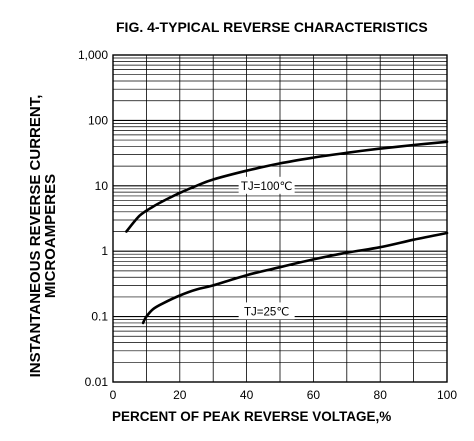 The image size is (474, 441). Describe the element at coordinates (381, 395) in the screenshot. I see `x-tick-label: 80` at that location.